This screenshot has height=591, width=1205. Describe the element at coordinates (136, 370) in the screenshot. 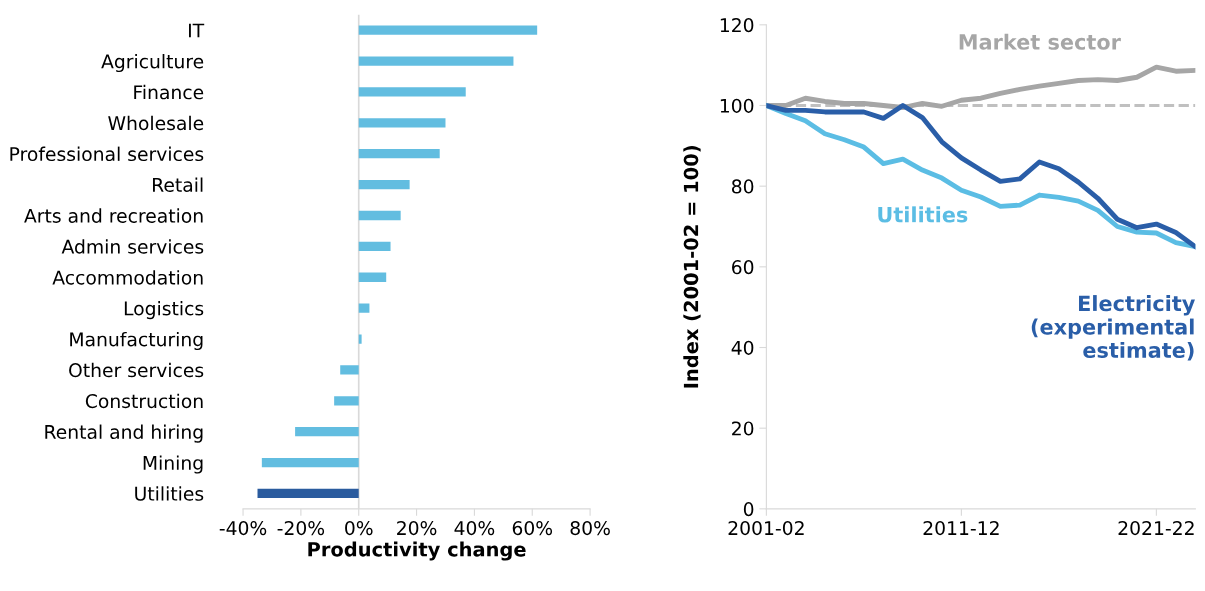

I see `y-tick-label: Other services` at that location.